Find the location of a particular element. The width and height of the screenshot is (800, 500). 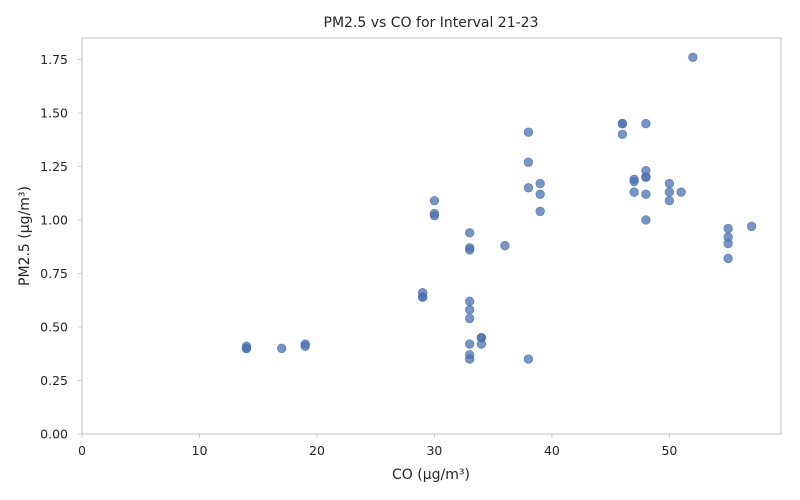

y-axis-label: PM2.5 (µg/m³) is located at coordinates (25, 236).